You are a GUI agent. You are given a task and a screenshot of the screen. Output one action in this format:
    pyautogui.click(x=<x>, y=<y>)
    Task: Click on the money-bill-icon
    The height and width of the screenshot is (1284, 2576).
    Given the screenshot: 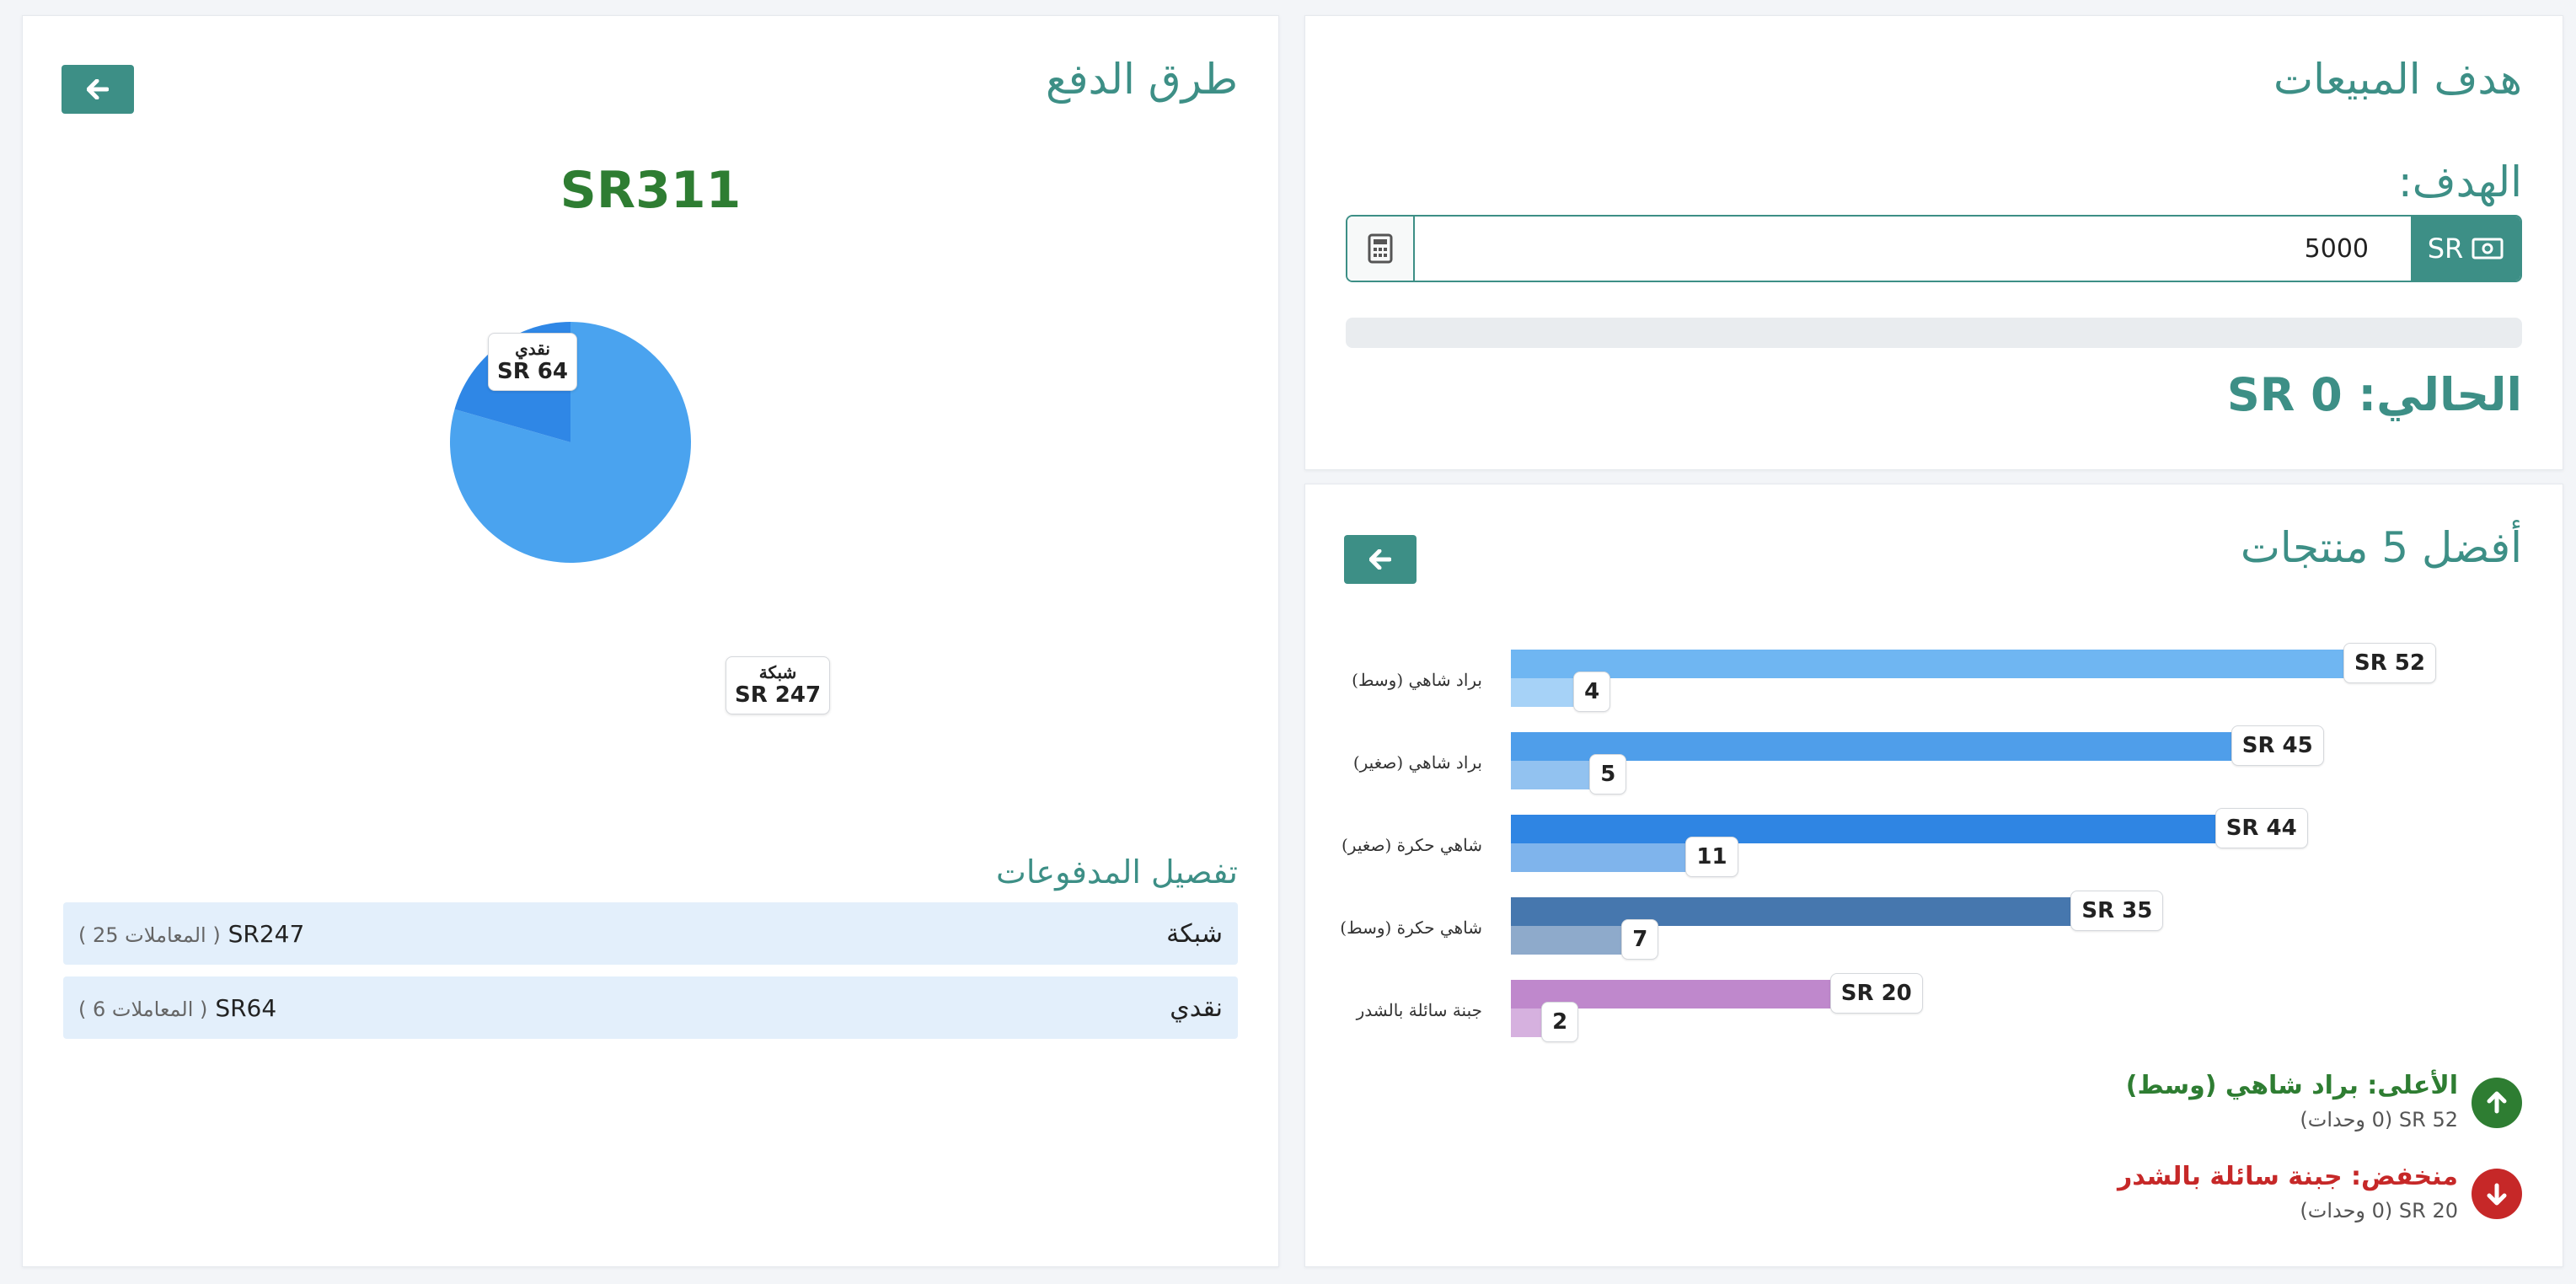 What is the action you would take?
    pyautogui.click(x=2488, y=248)
    